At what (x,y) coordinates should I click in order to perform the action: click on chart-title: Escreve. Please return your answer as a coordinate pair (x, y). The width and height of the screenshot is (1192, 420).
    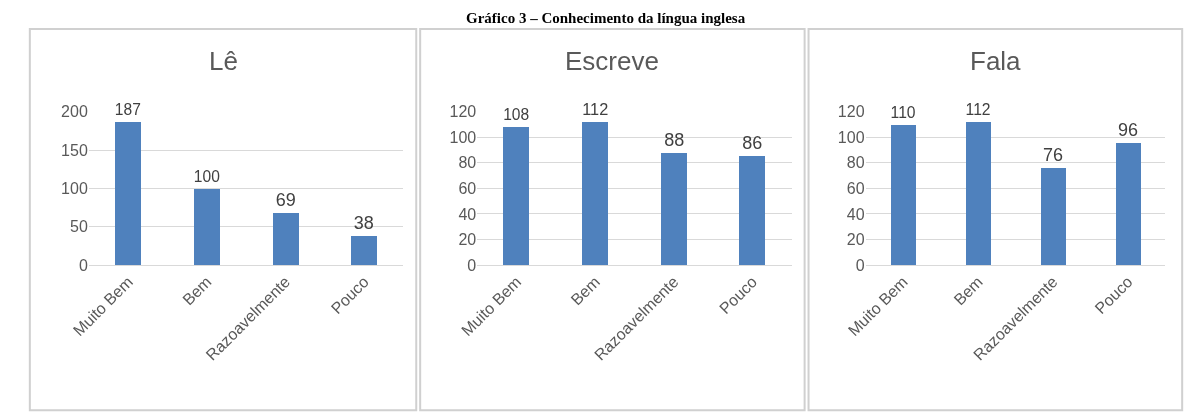
    Looking at the image, I should click on (612, 61).